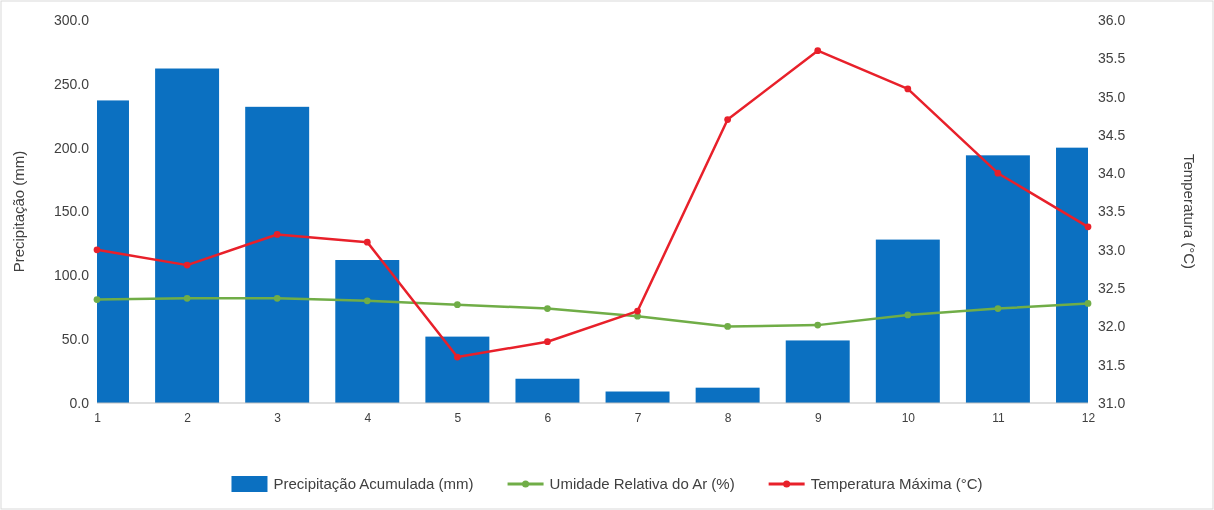  I want to click on y-tick-label: 300.0, so click(71, 19).